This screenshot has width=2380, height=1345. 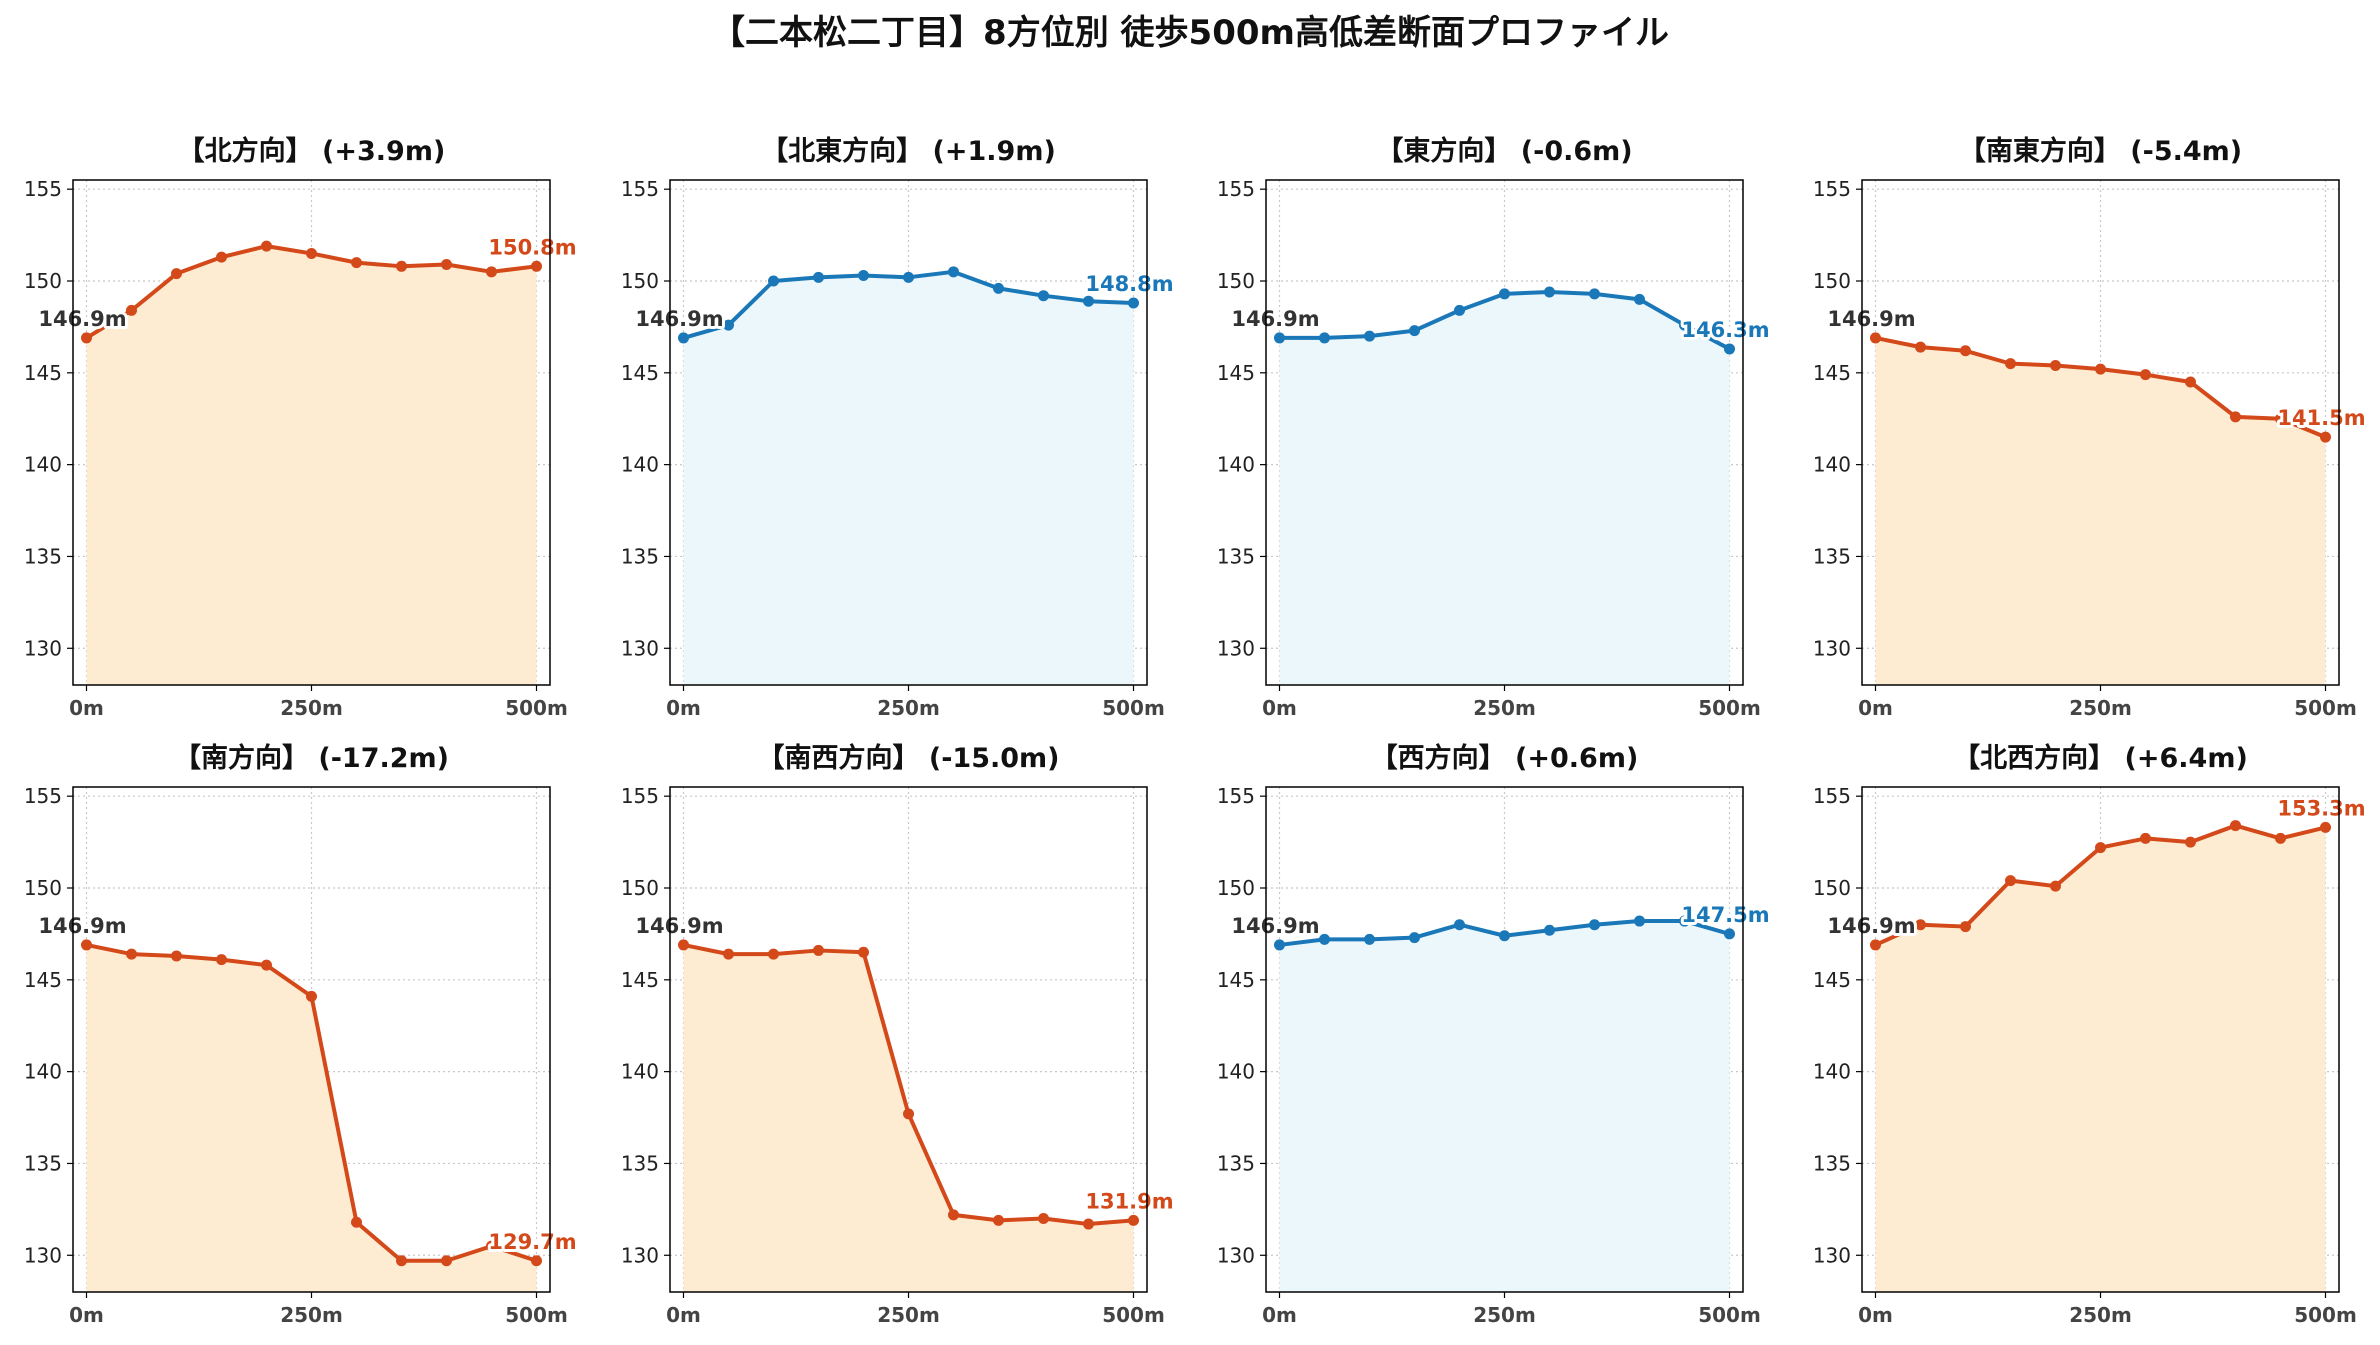 I want to click on panel-title: 【北東方向】 (+1.9m), so click(x=908, y=151).